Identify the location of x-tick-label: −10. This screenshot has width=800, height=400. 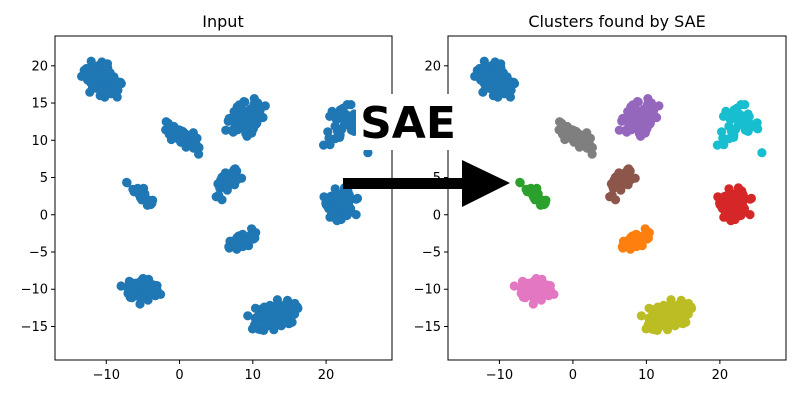
(106, 375).